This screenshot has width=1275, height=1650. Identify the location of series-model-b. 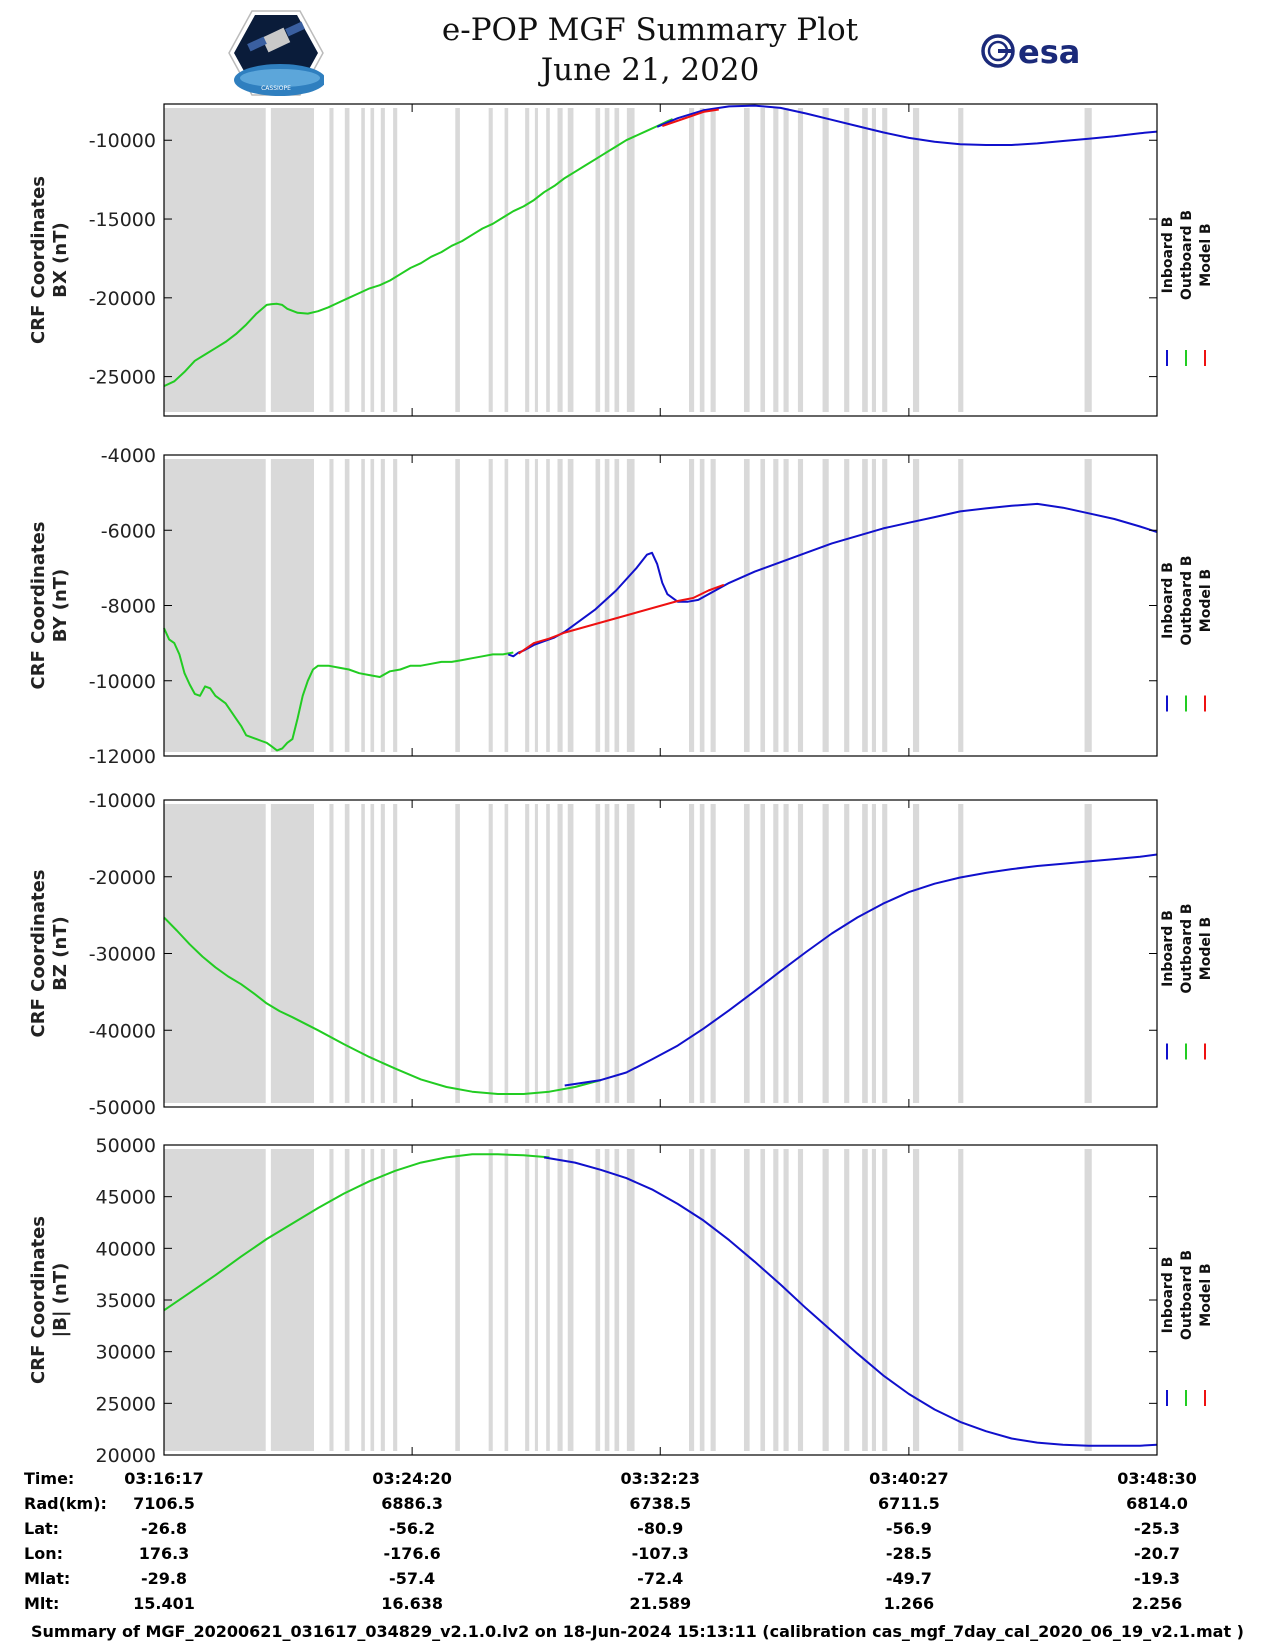
(621, 619).